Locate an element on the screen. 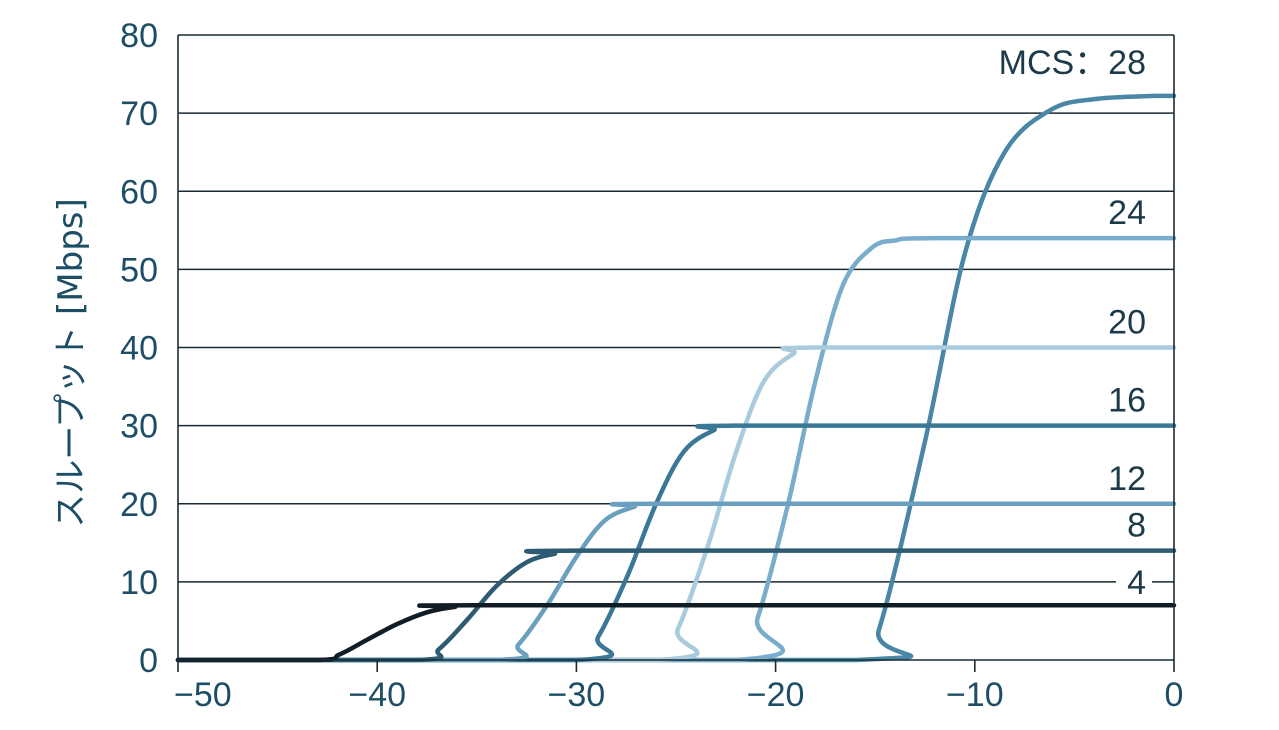  series-label-mcs-16: 16 is located at coordinates (1127, 401).